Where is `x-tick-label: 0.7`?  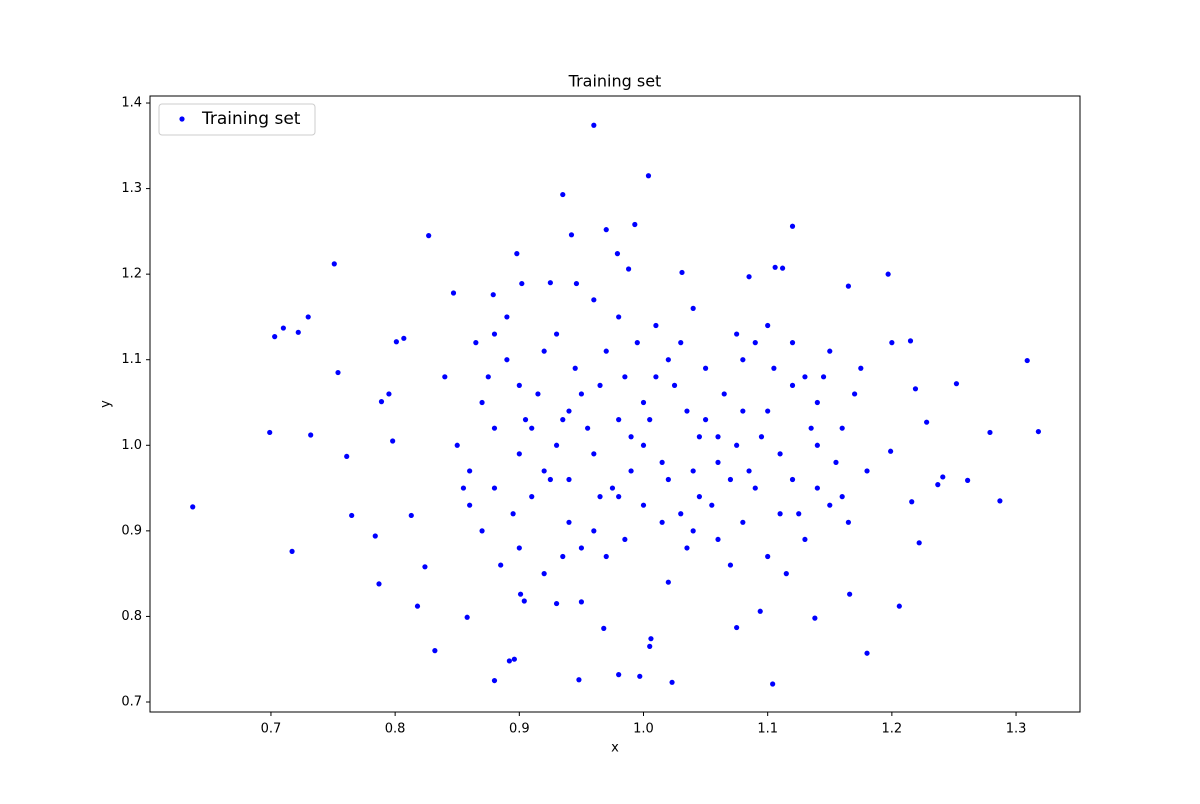 x-tick-label: 0.7 is located at coordinates (271, 729).